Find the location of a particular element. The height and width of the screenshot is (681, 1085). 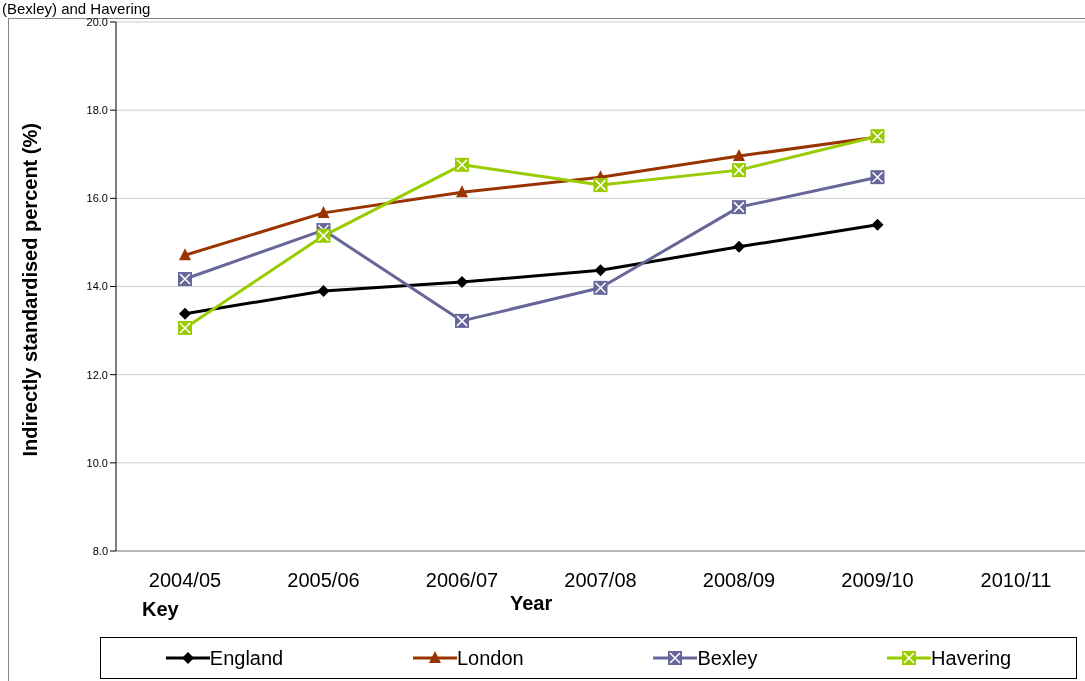

legend-label: Havering is located at coordinates (971, 658).